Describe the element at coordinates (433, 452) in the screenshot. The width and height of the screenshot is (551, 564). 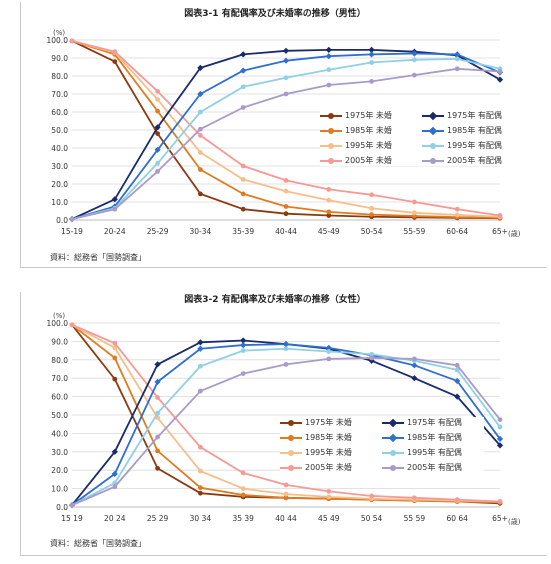
I see `legend-item: 1995年 有配偶` at that location.